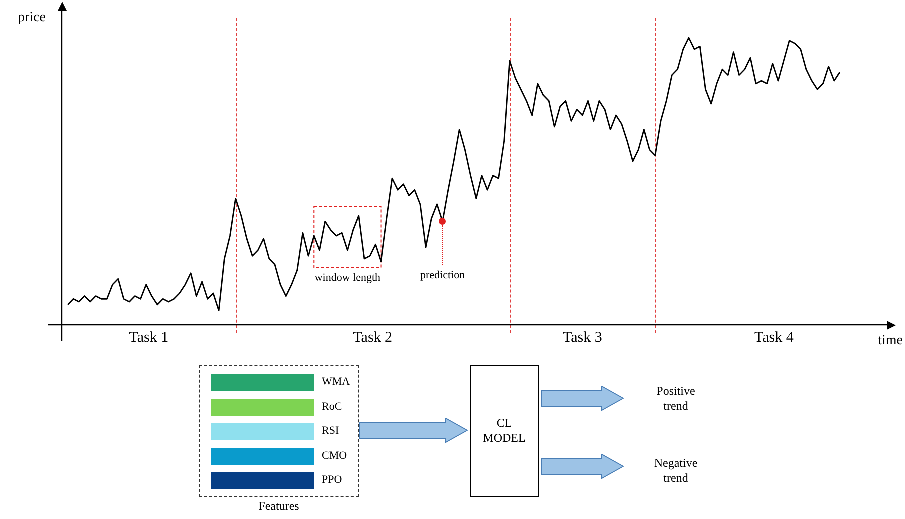  Describe the element at coordinates (331, 431) in the screenshot. I see `text: RSI` at that location.